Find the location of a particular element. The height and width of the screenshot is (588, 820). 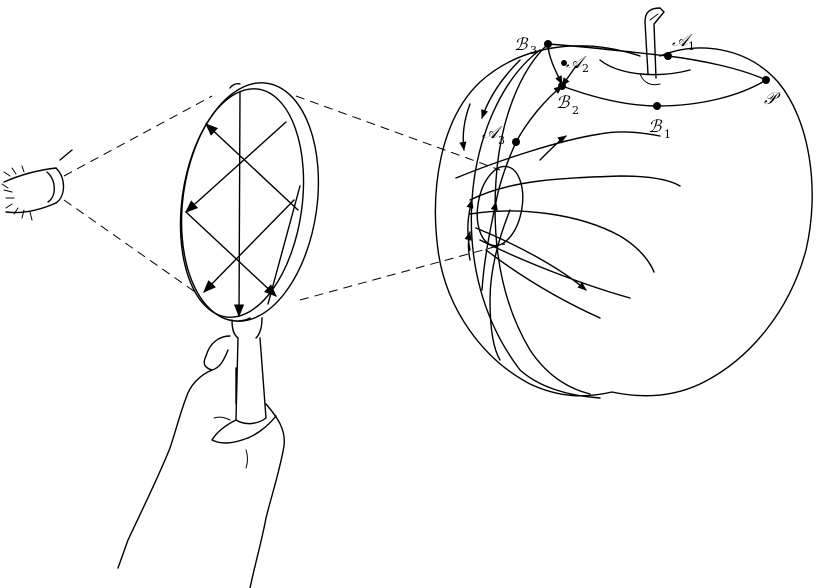

label-P: 𝒫 is located at coordinates (772, 99).